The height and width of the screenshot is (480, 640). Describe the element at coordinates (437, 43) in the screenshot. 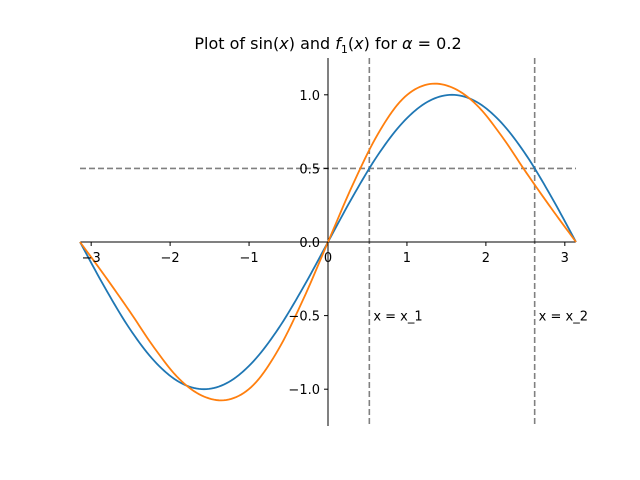

I see `title-eq: = 0.2` at that location.